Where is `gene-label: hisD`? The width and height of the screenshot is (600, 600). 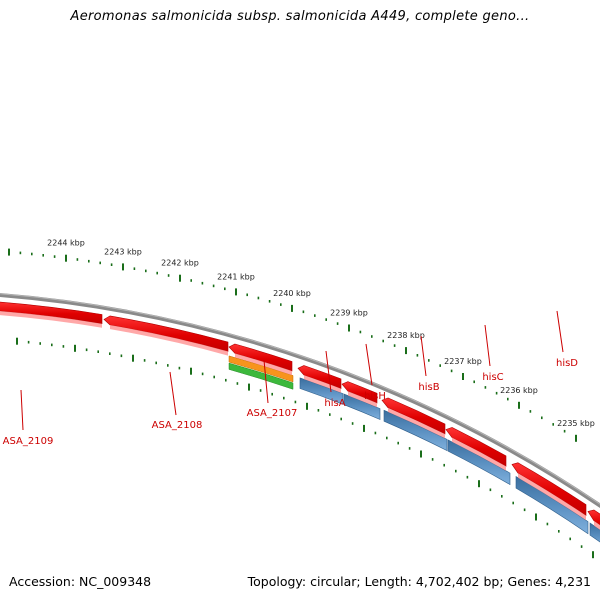
gene-label: hisD is located at coordinates (567, 363).